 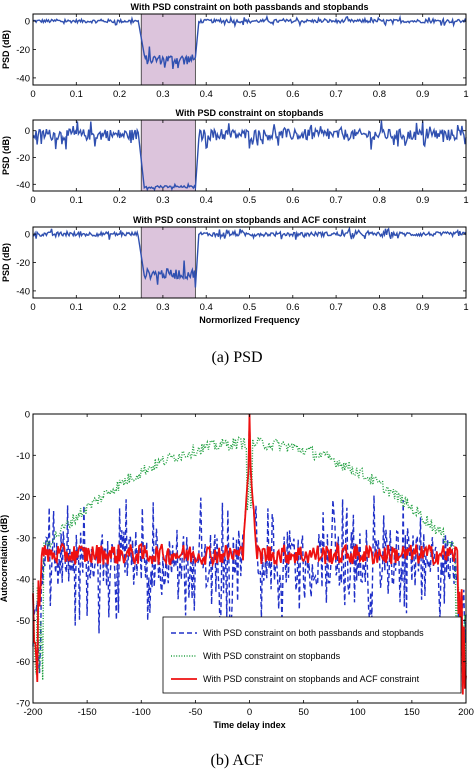 I want to click on x-tick-label: -200, so click(x=32, y=712).